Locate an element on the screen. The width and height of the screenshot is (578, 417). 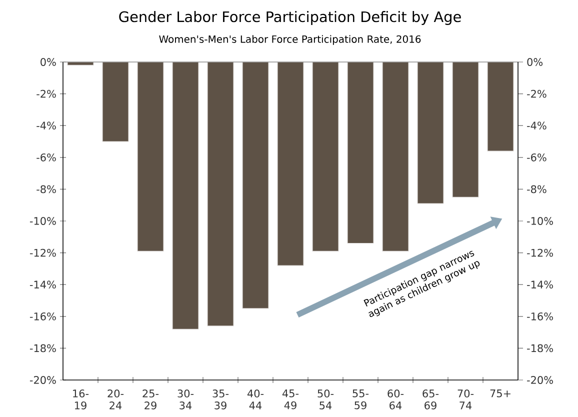
y-tick-label: -12% is located at coordinates (540, 252).